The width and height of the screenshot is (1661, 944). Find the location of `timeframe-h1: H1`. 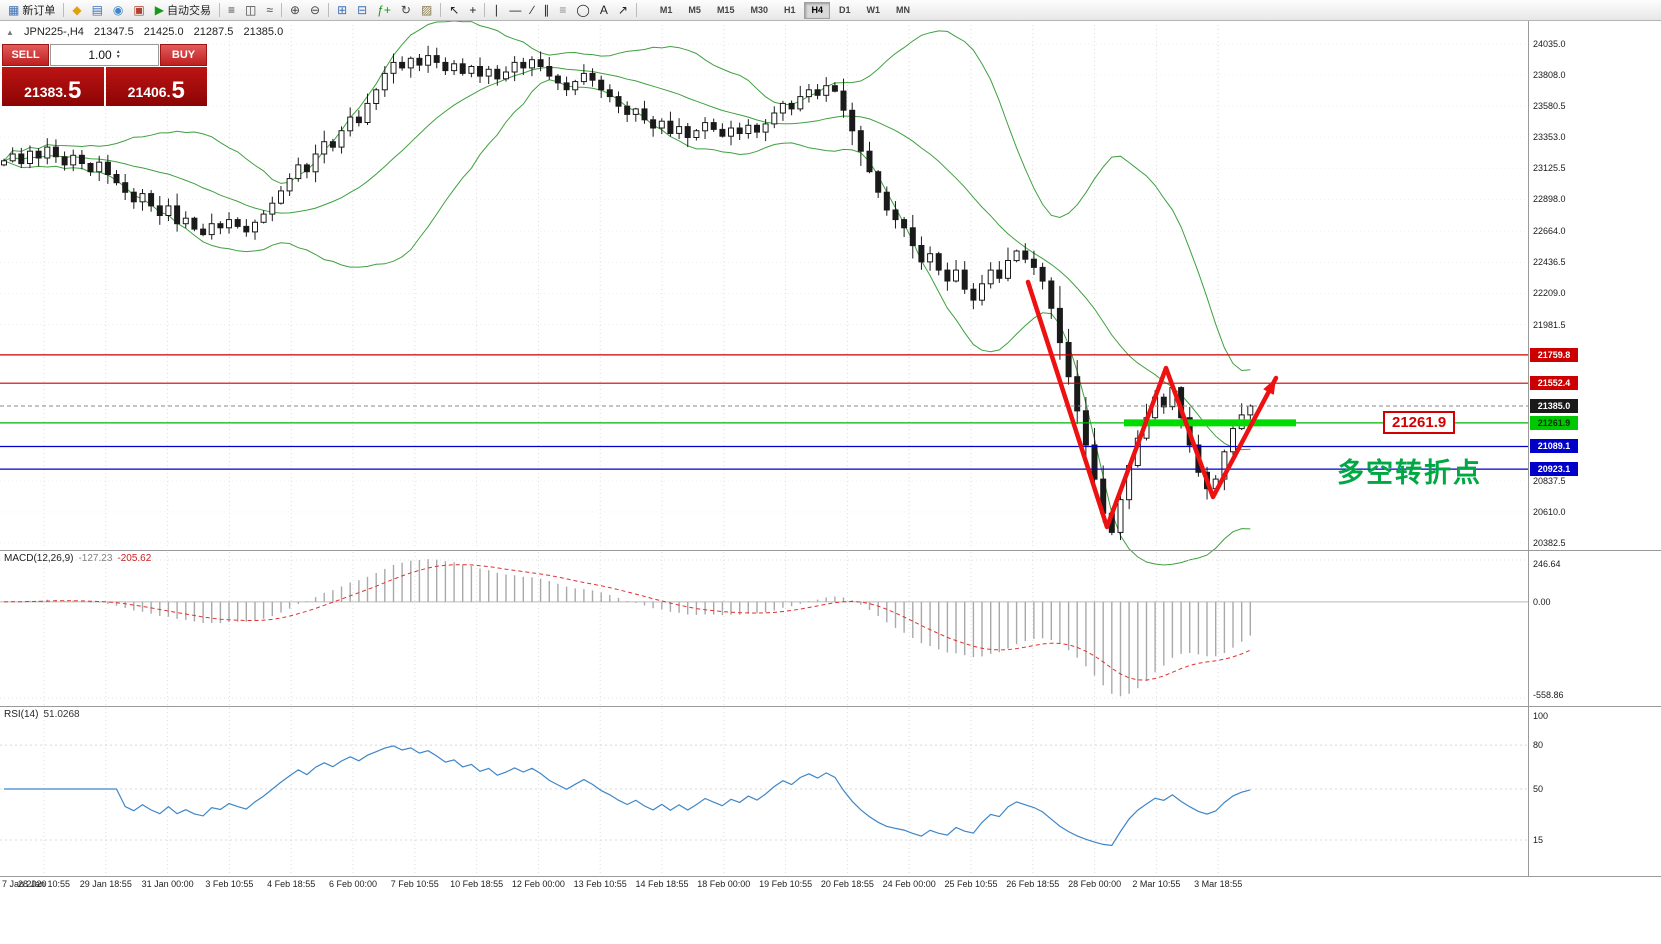

timeframe-h1: H1 is located at coordinates (789, 9).